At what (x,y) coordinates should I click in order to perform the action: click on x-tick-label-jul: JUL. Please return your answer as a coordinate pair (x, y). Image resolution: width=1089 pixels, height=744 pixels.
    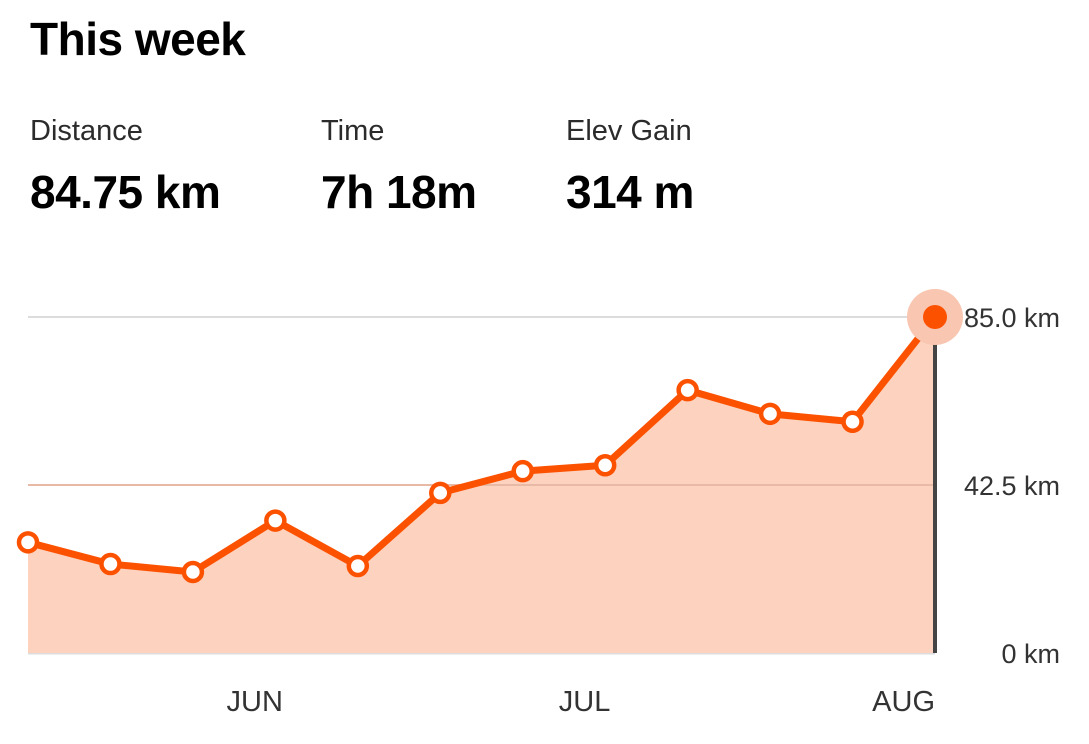
    Looking at the image, I should click on (585, 702).